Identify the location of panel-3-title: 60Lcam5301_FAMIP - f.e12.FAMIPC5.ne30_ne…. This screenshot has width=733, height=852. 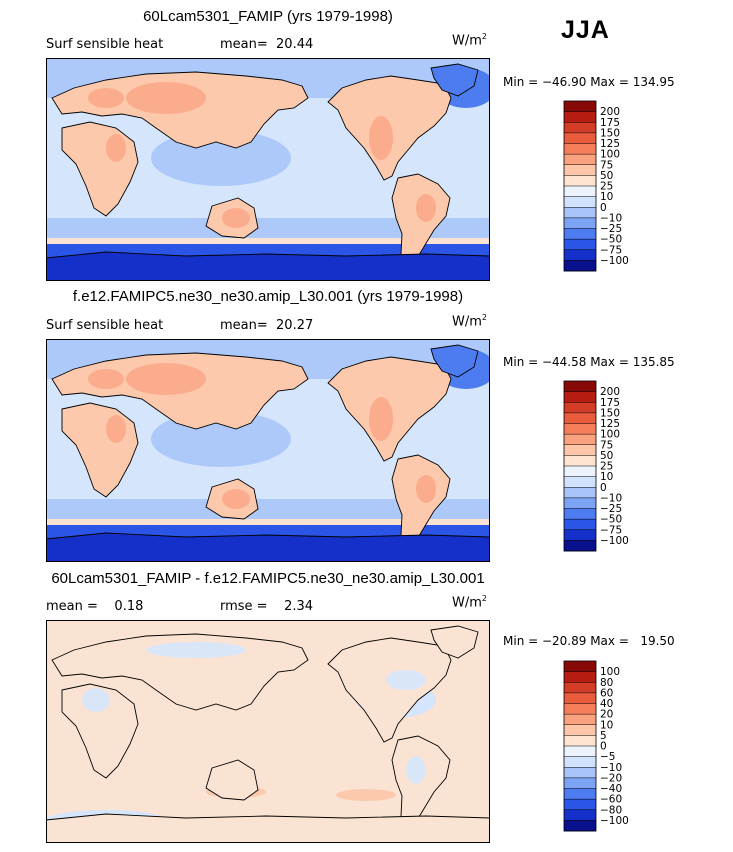
(268, 578).